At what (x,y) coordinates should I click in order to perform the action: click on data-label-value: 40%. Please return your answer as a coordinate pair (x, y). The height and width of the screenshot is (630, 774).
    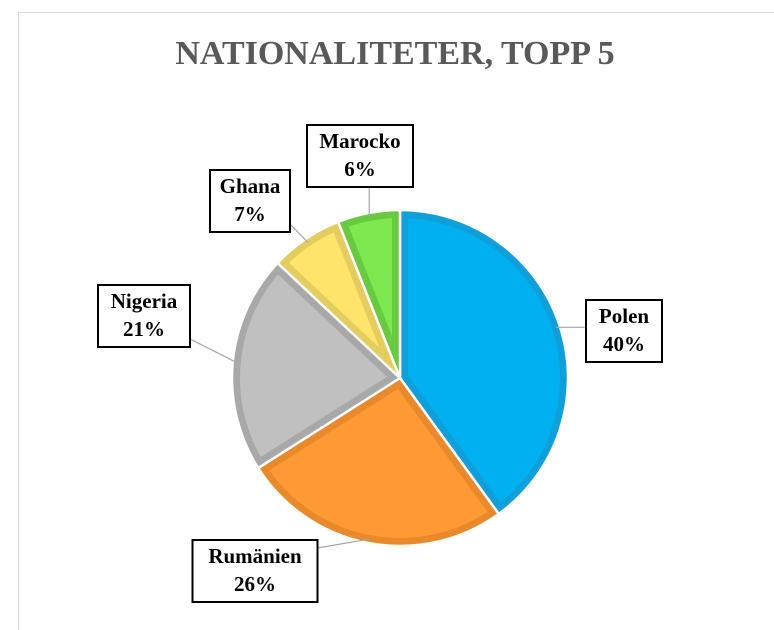
    Looking at the image, I should click on (624, 344).